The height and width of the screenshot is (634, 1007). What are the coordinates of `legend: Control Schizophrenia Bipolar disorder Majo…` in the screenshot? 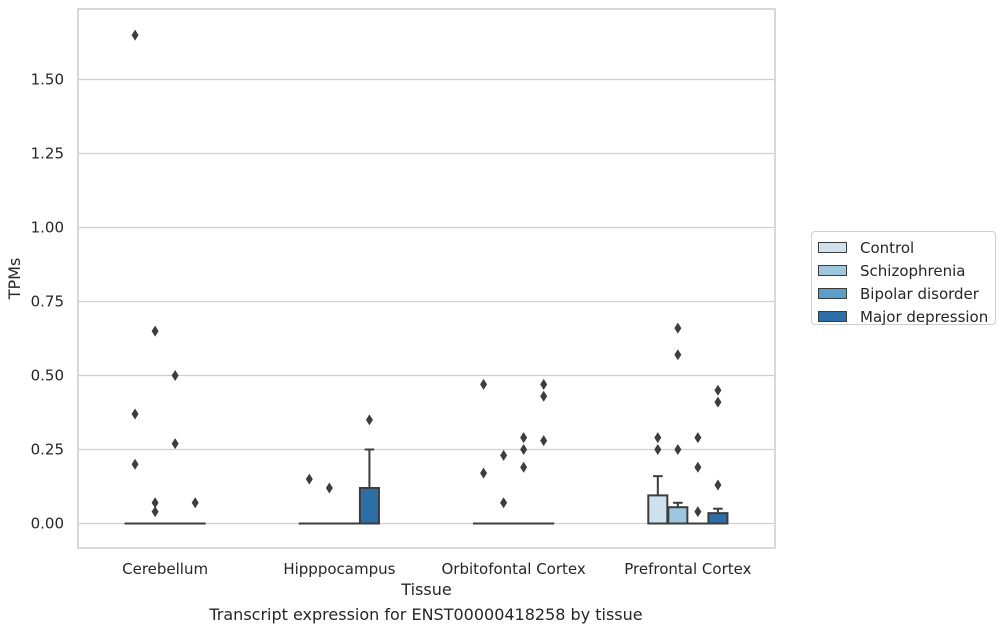 It's located at (903, 279).